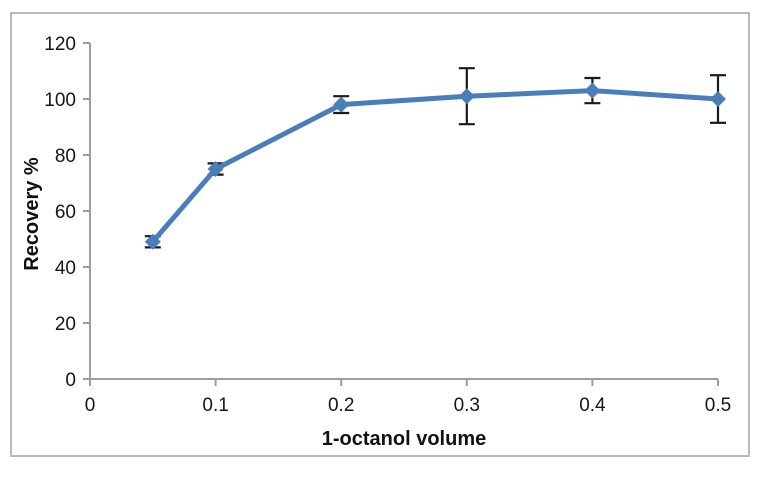 This screenshot has width=765, height=477. What do you see at coordinates (60, 100) in the screenshot?
I see `y-tick-label: 100` at bounding box center [60, 100].